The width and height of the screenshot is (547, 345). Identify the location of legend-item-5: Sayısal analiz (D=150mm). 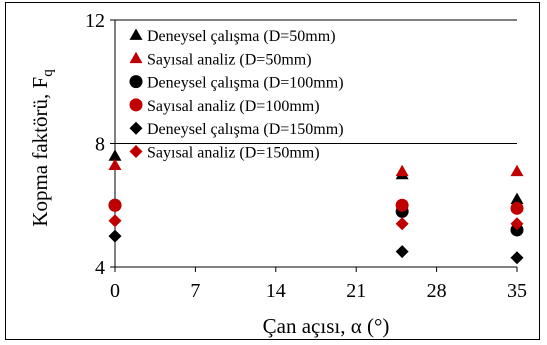
(224, 153).